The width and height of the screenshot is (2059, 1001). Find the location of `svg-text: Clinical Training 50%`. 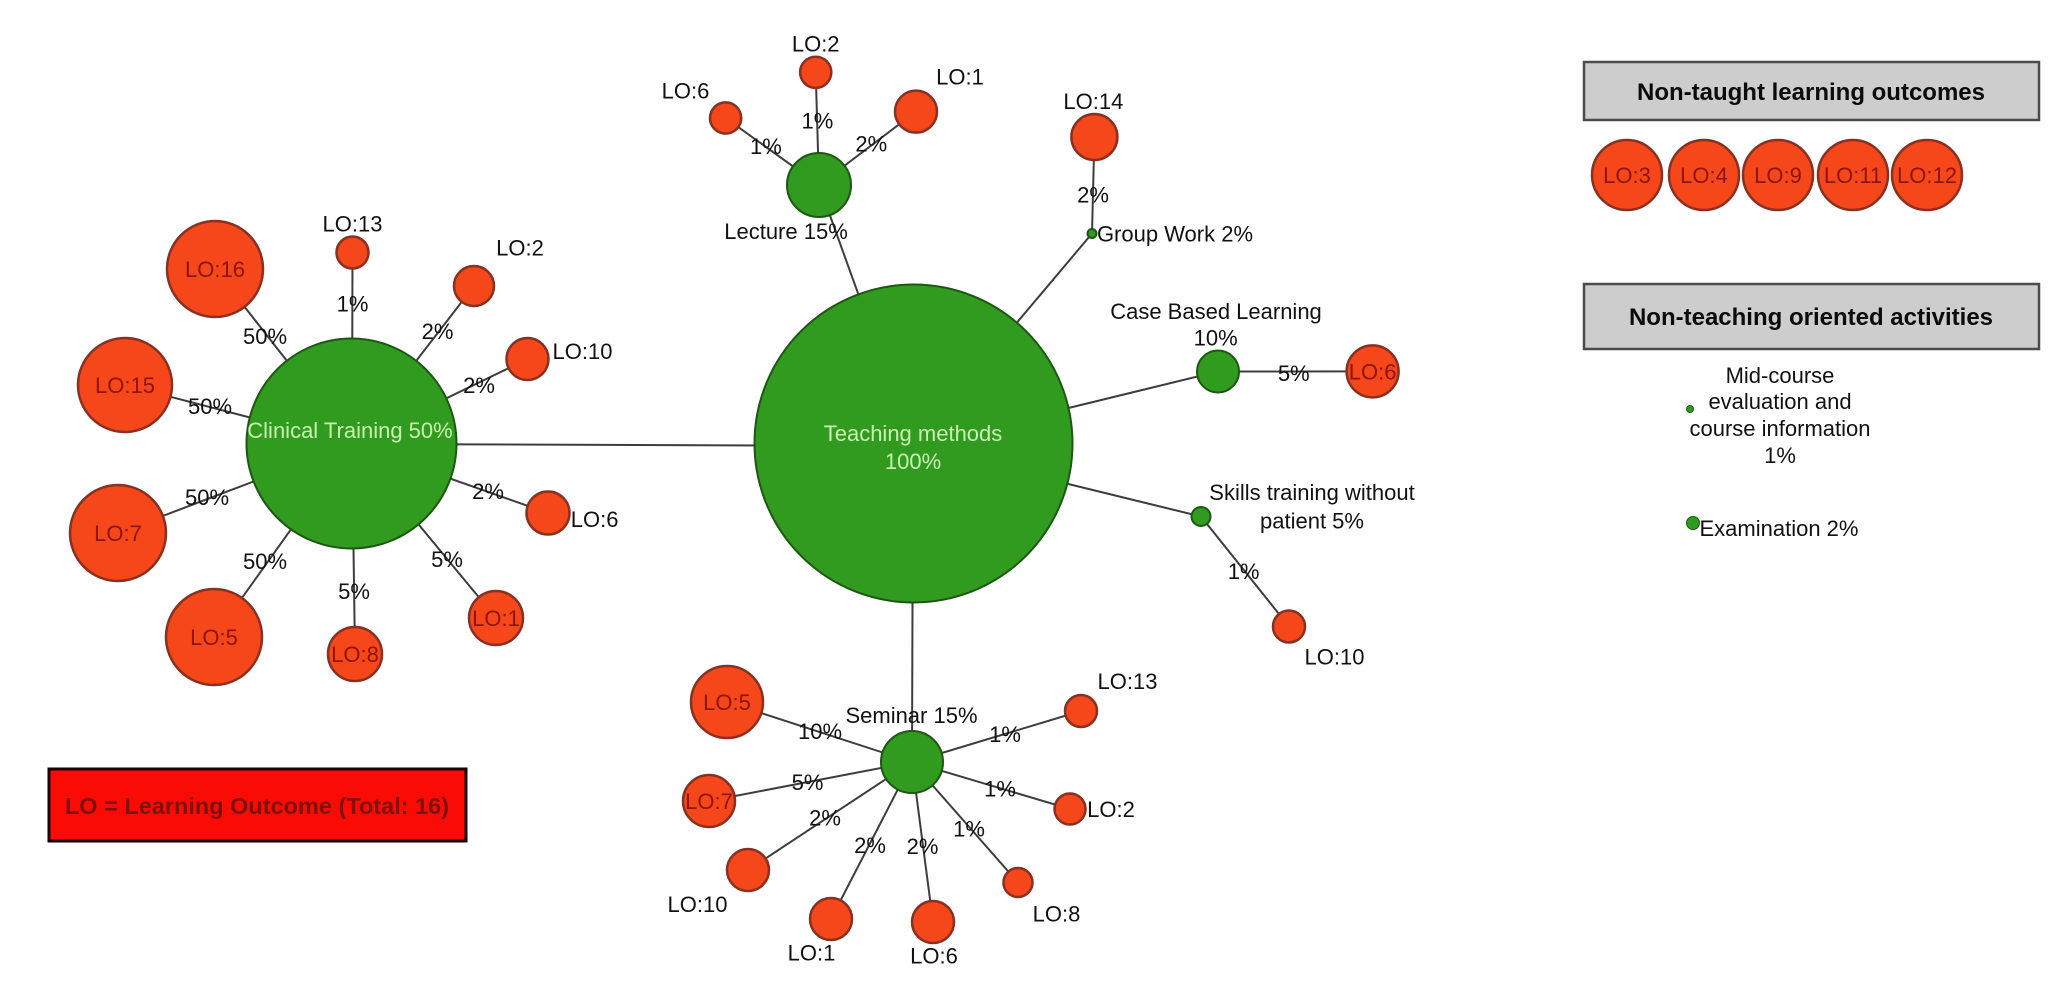

svg-text: Clinical Training 50% is located at coordinates (349, 430).